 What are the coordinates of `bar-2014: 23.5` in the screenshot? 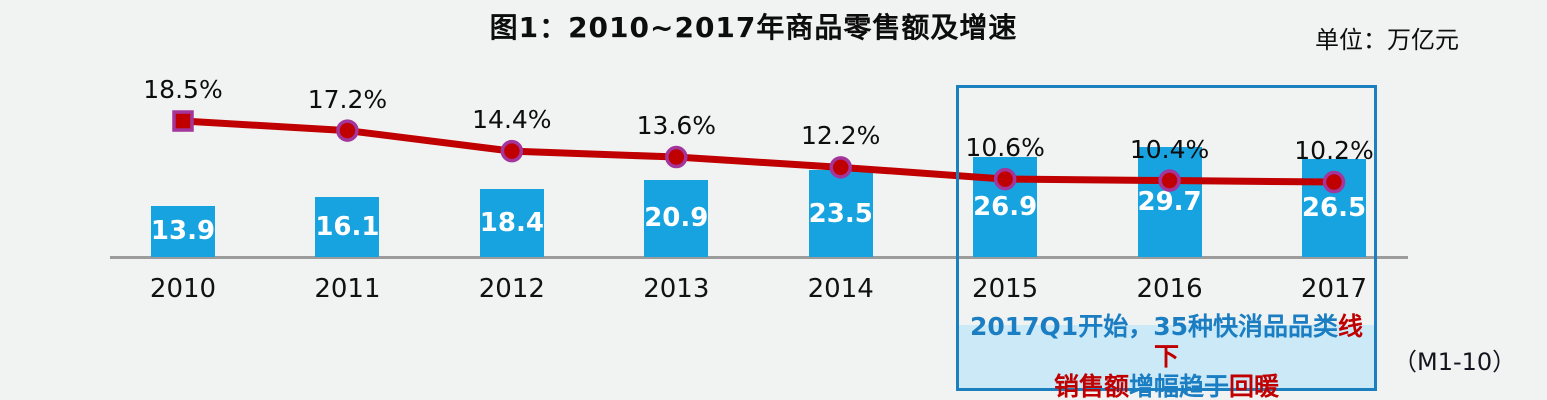 It's located at (841, 213).